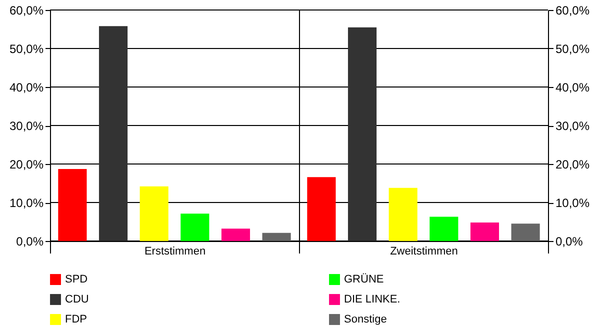 The image size is (600, 333). I want to click on legend-label: CDU, so click(77, 300).